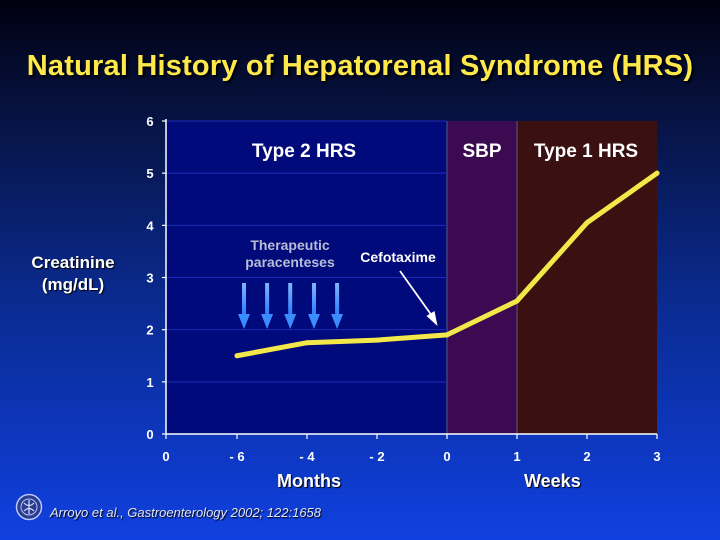  I want to click on y-tick-label-5: 5, so click(149, 173).